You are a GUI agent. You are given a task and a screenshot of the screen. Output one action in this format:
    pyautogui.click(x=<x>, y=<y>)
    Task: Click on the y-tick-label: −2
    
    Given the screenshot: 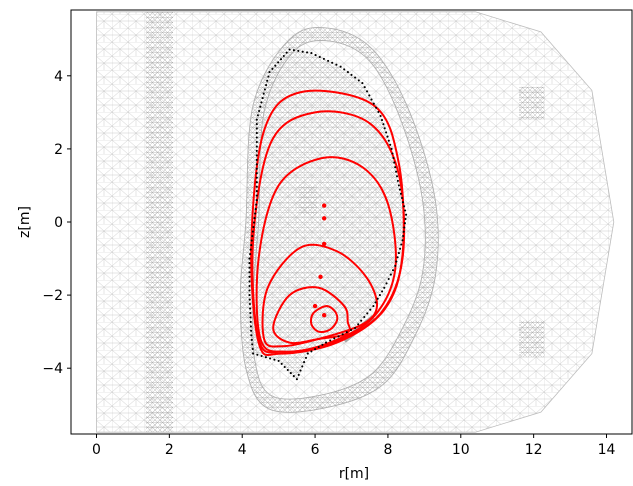 What is the action you would take?
    pyautogui.click(x=52, y=296)
    